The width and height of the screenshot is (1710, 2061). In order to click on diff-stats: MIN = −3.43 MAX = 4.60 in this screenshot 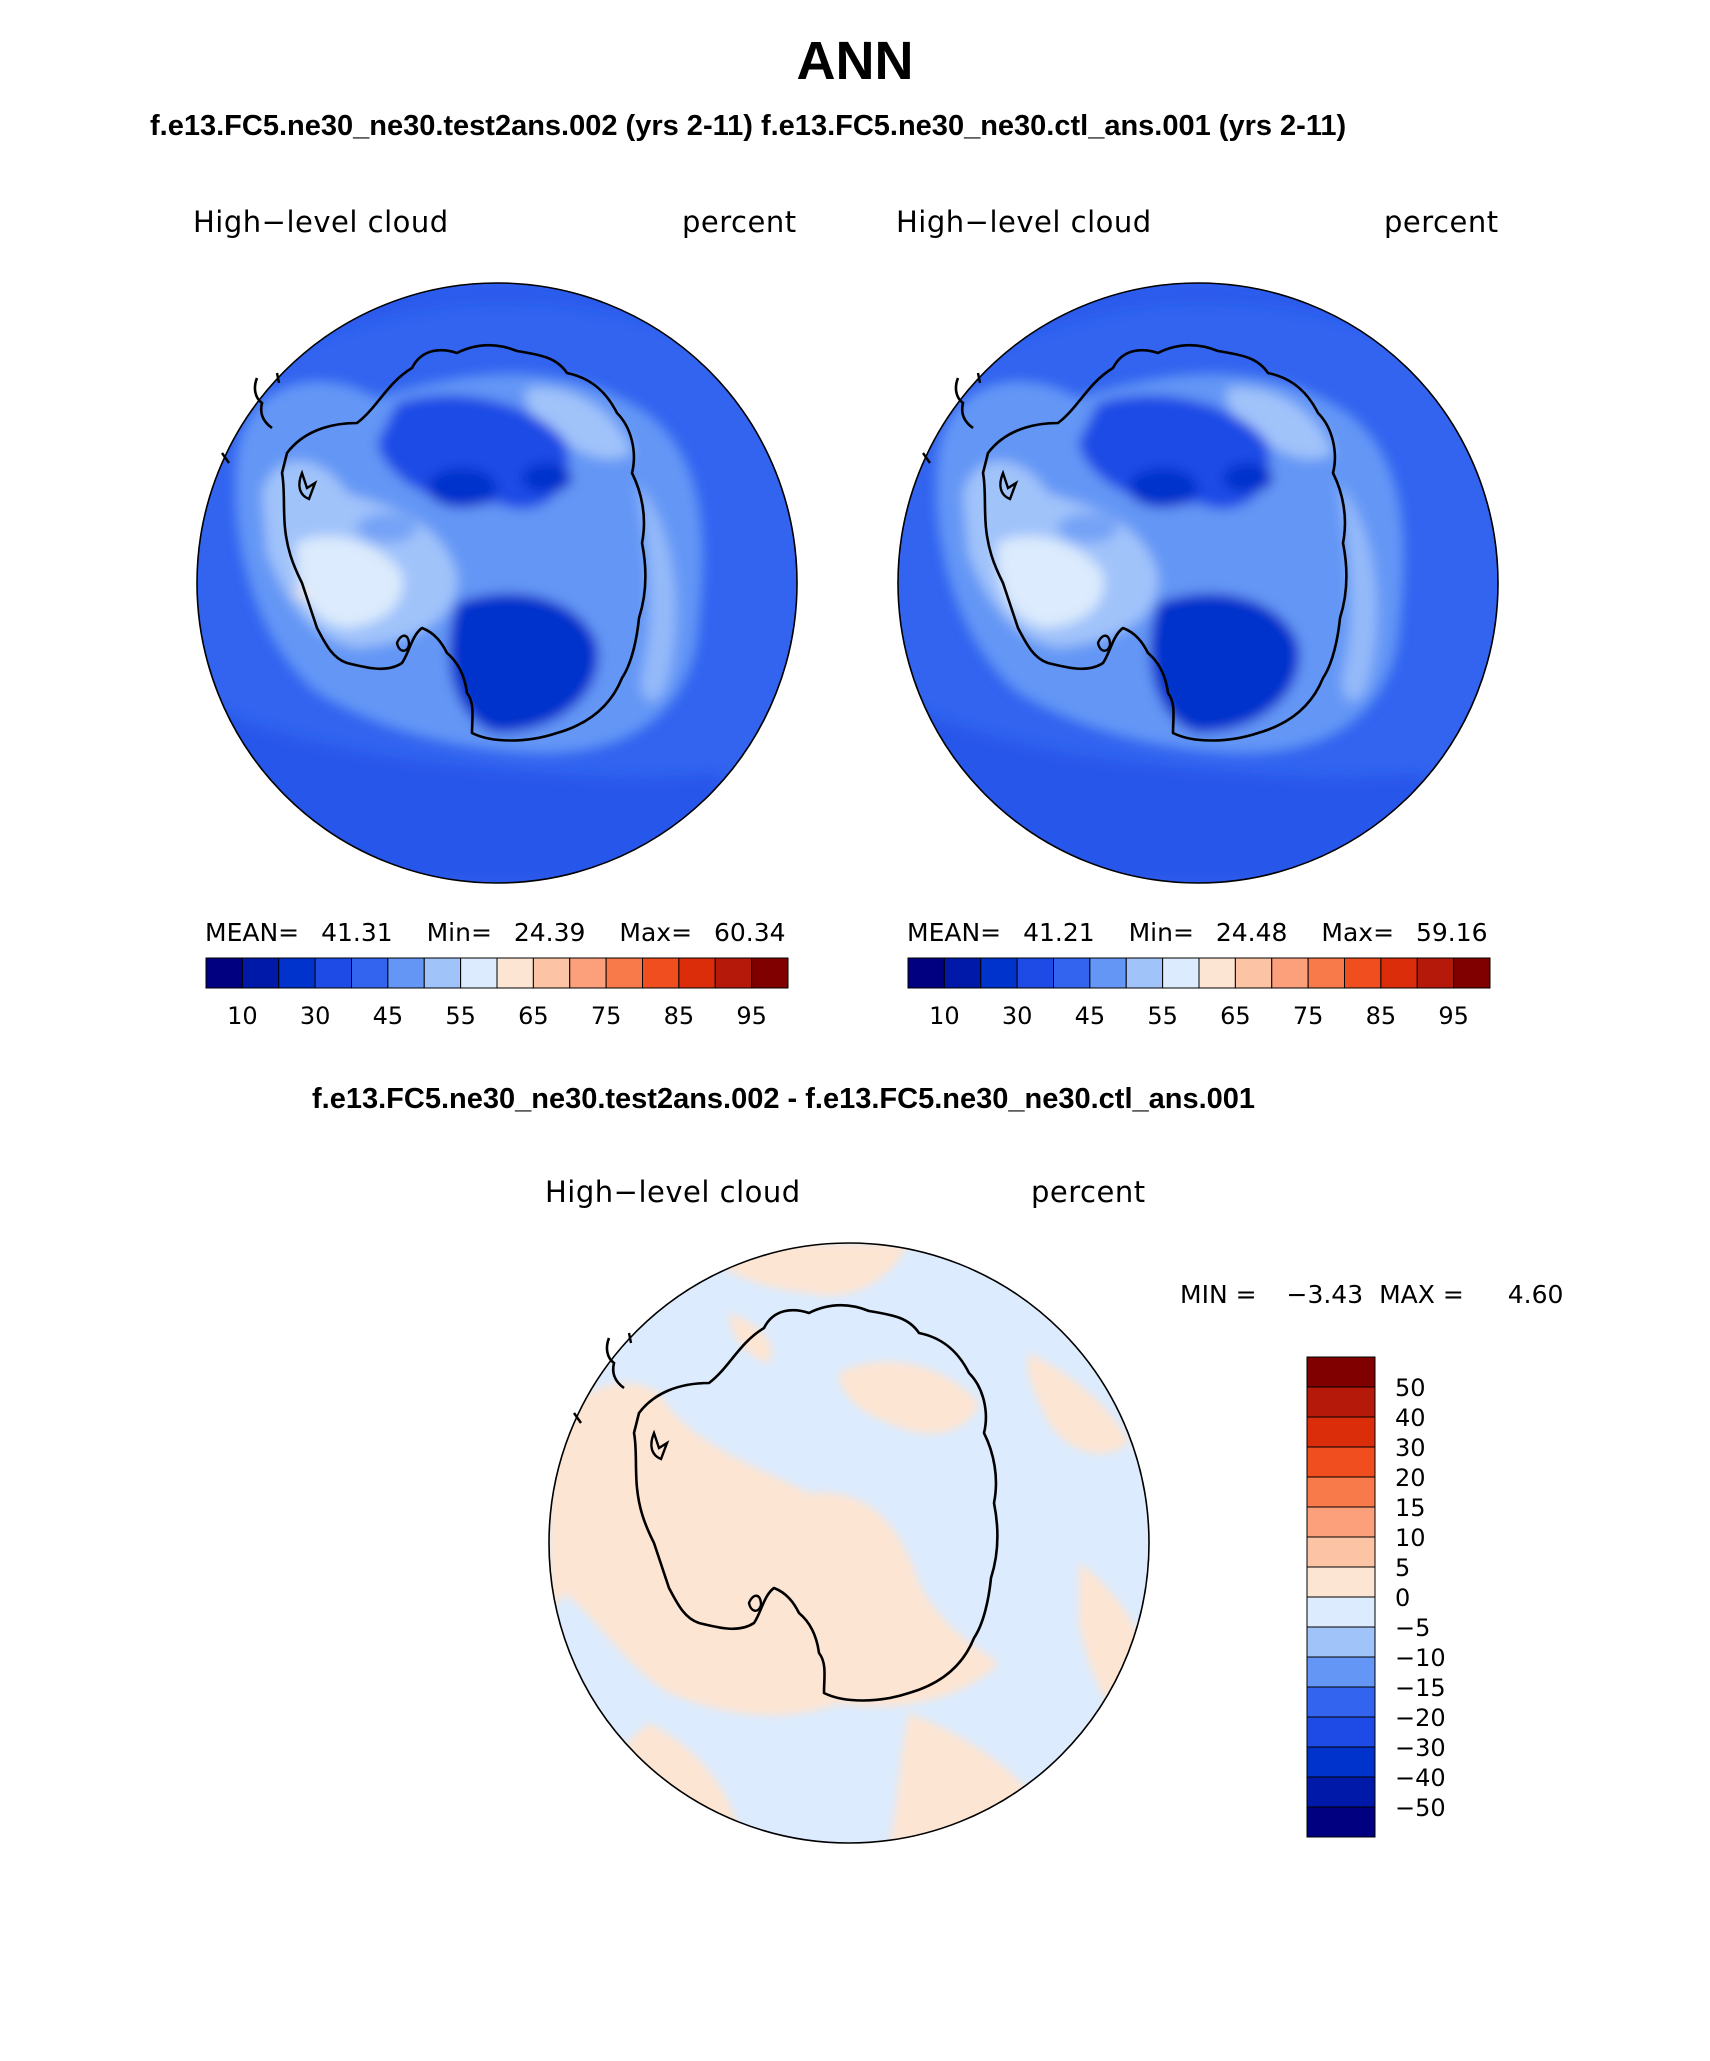, I will do `click(1371, 1294)`.